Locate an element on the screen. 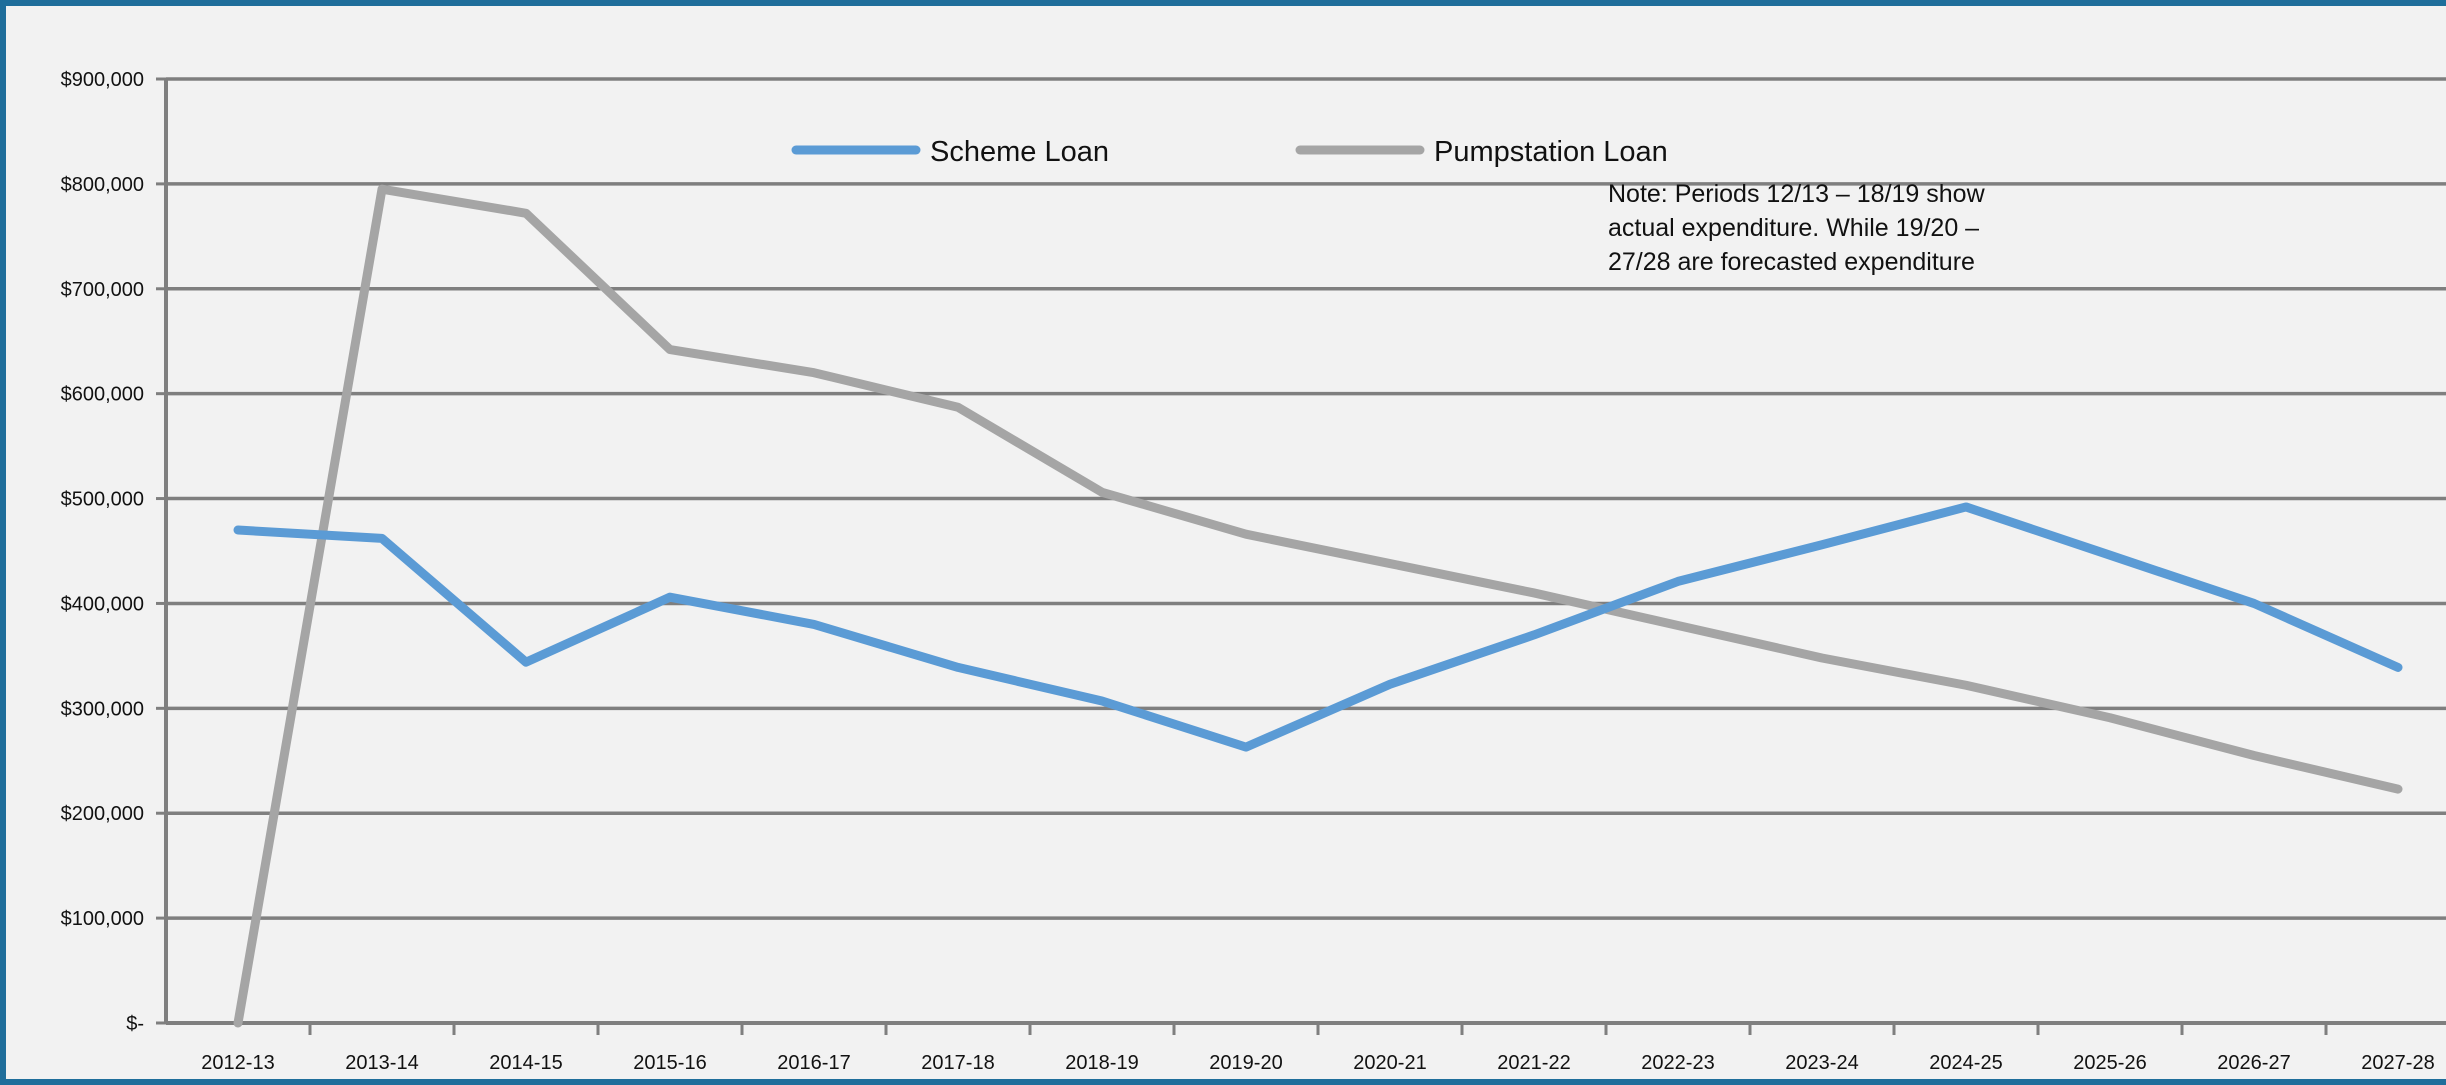 This screenshot has height=1085, width=2446. y-tick-label: $300,000 is located at coordinates (102, 709).